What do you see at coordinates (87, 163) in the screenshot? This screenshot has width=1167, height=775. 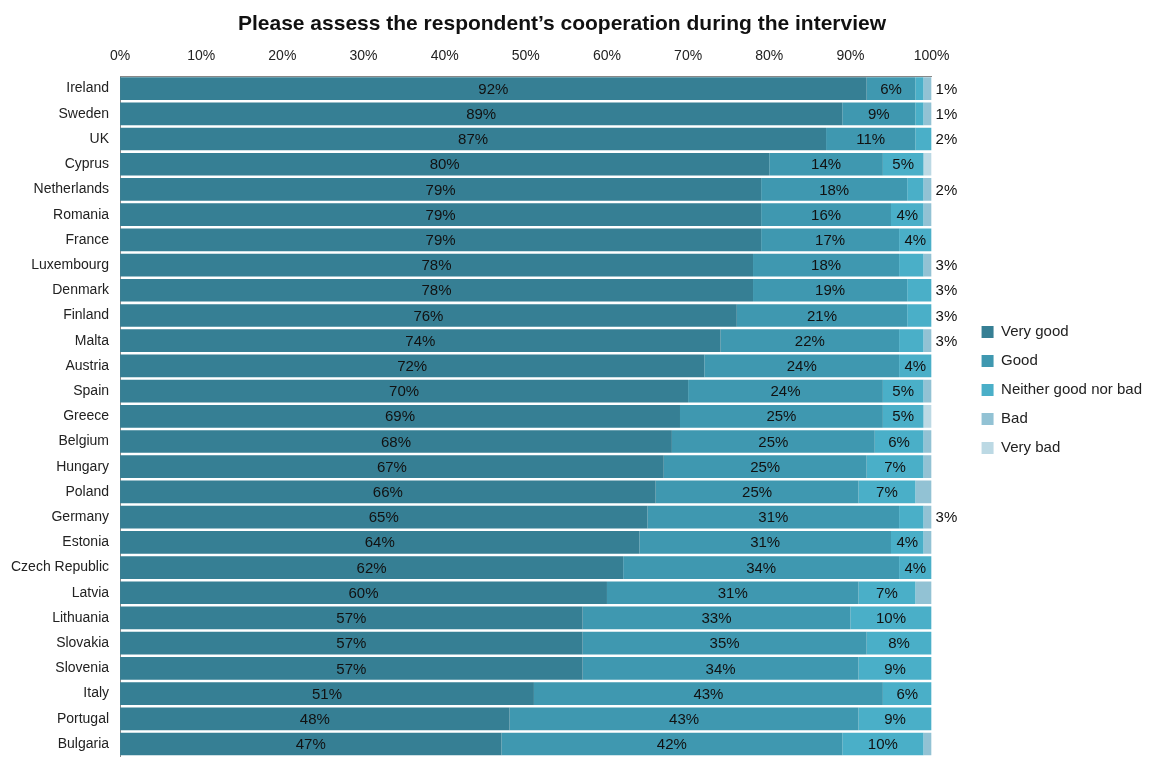 I see `y-tick-label: Cyprus` at bounding box center [87, 163].